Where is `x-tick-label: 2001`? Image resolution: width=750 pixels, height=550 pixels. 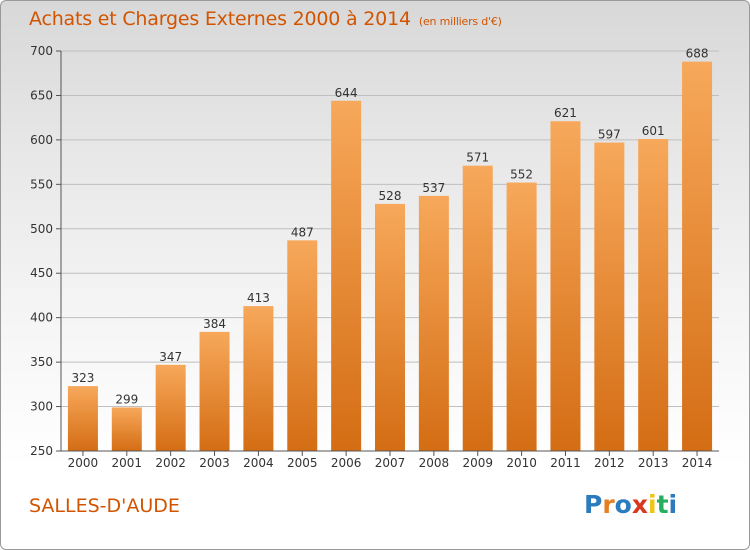 x-tick-label: 2001 is located at coordinates (127, 463).